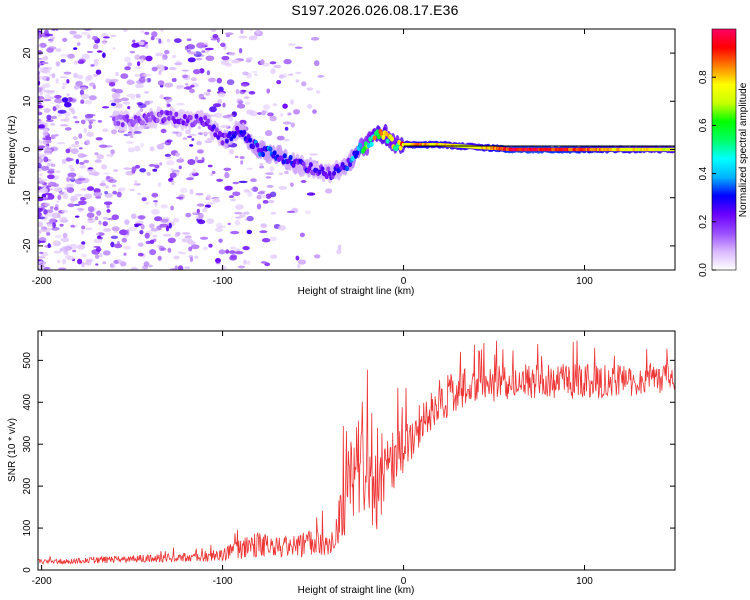 The width and height of the screenshot is (750, 600). I want to click on y-tick-label: -10, so click(27, 197).